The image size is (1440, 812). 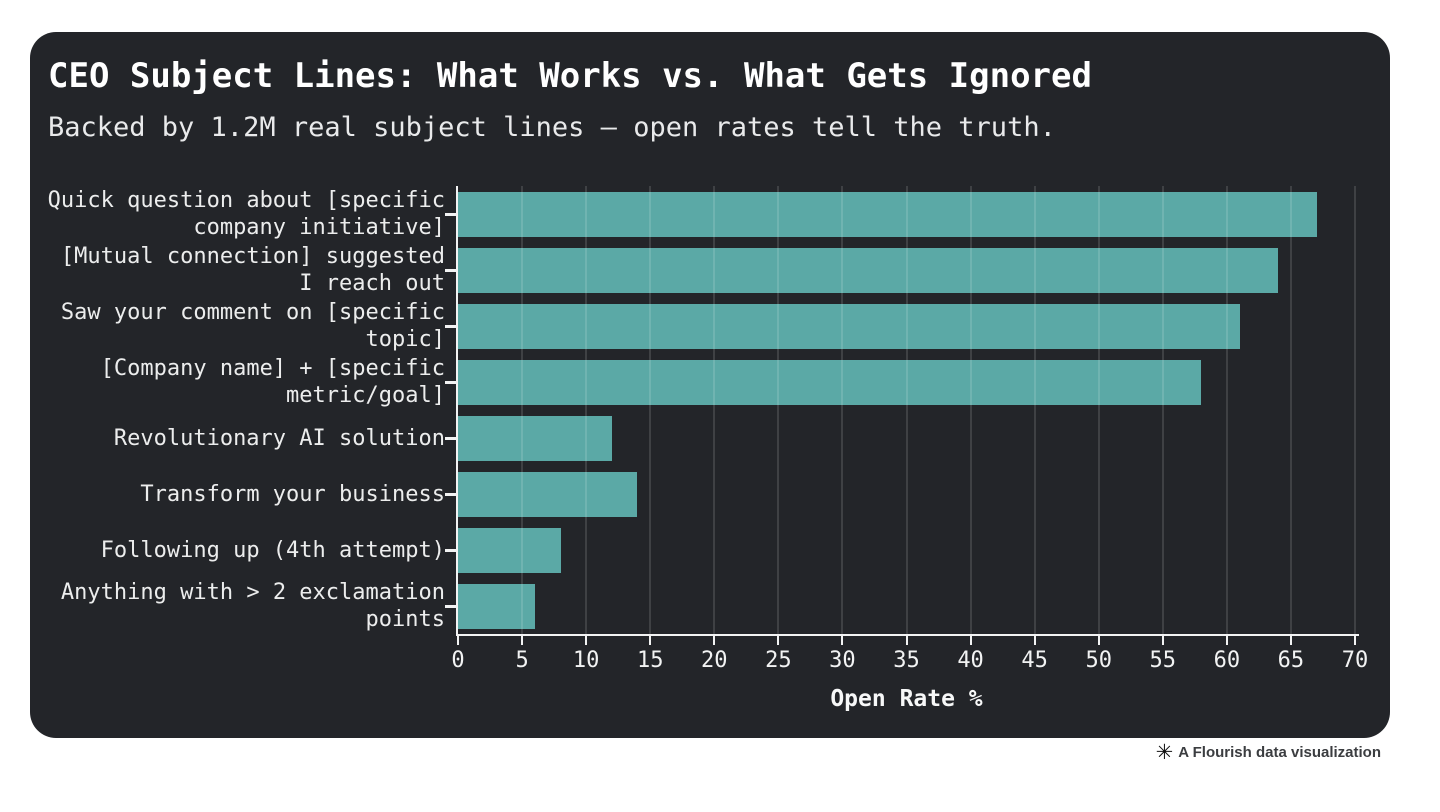 What do you see at coordinates (907, 635) in the screenshot?
I see `x-axis-line` at bounding box center [907, 635].